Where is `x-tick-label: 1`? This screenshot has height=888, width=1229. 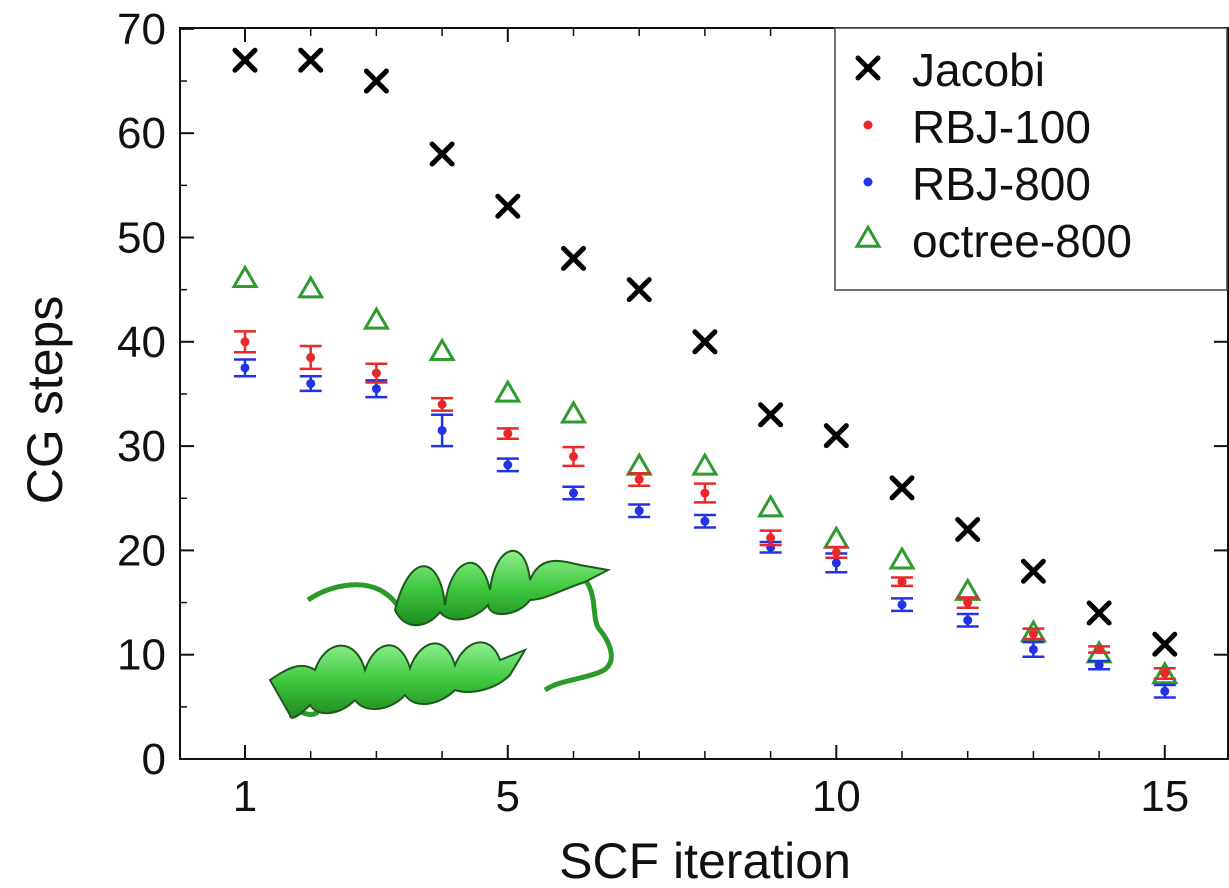 x-tick-label: 1 is located at coordinates (245, 796).